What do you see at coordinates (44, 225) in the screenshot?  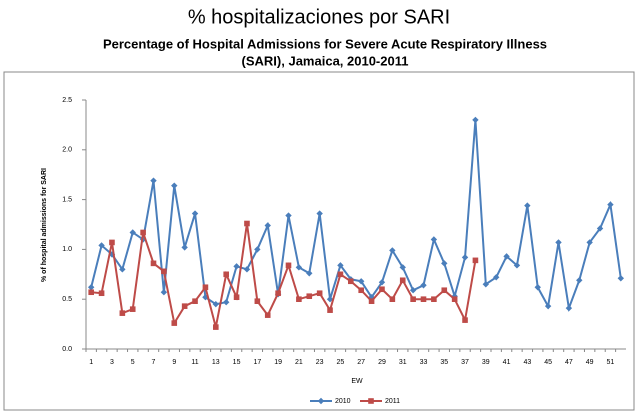 I see `y-axis-label: % of hospital admissions for SARI` at bounding box center [44, 225].